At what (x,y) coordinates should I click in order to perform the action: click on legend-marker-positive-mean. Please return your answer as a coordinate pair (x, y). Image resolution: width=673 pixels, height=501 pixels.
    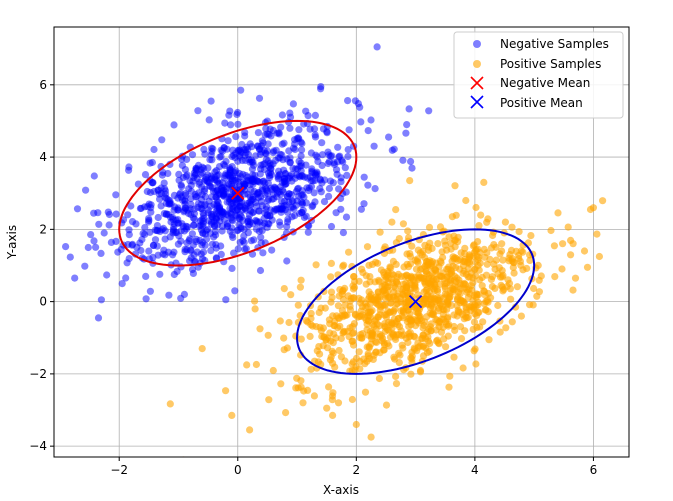
    Looking at the image, I should click on (477, 102).